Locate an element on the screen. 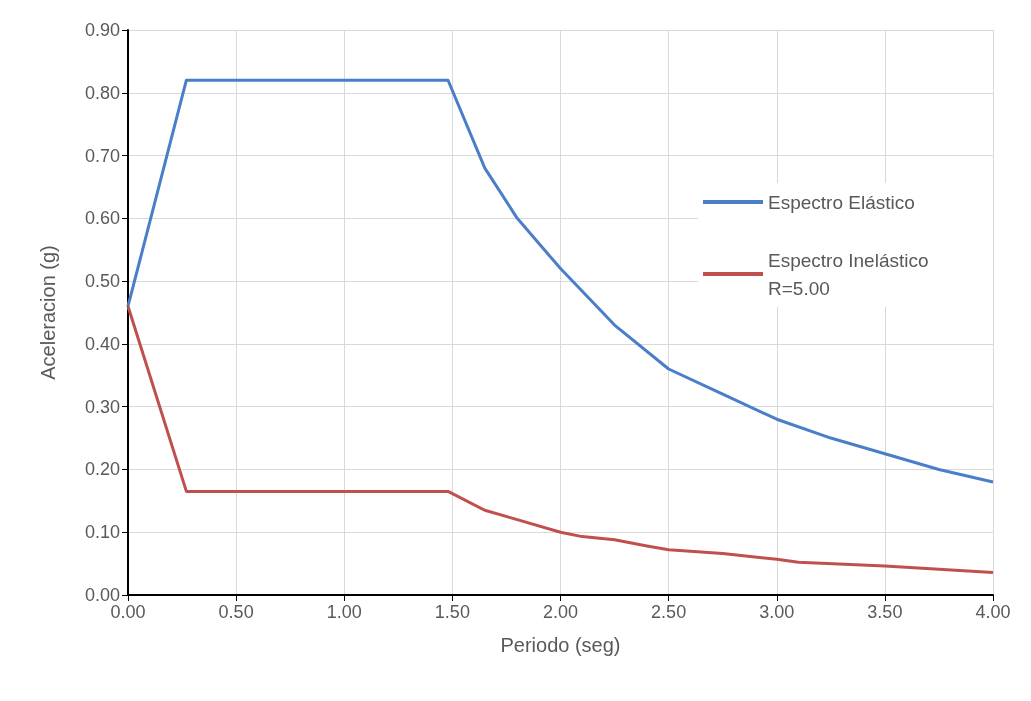  x-axis-title: Periodo (seg) is located at coordinates (560, 645).